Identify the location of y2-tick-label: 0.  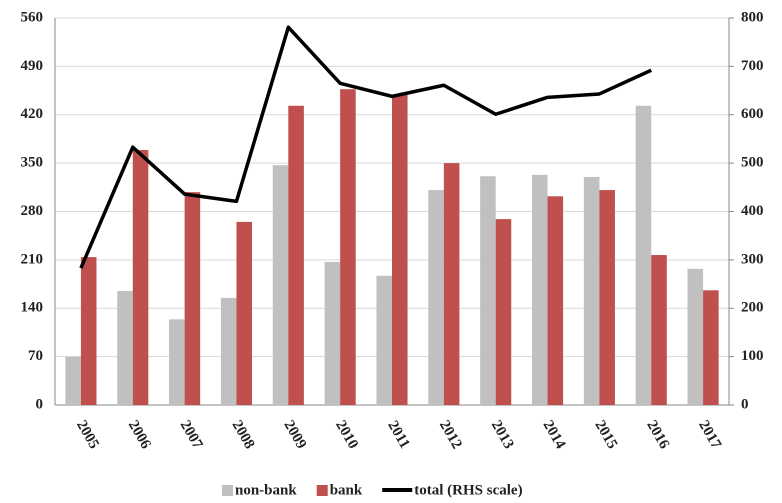
(745, 404).